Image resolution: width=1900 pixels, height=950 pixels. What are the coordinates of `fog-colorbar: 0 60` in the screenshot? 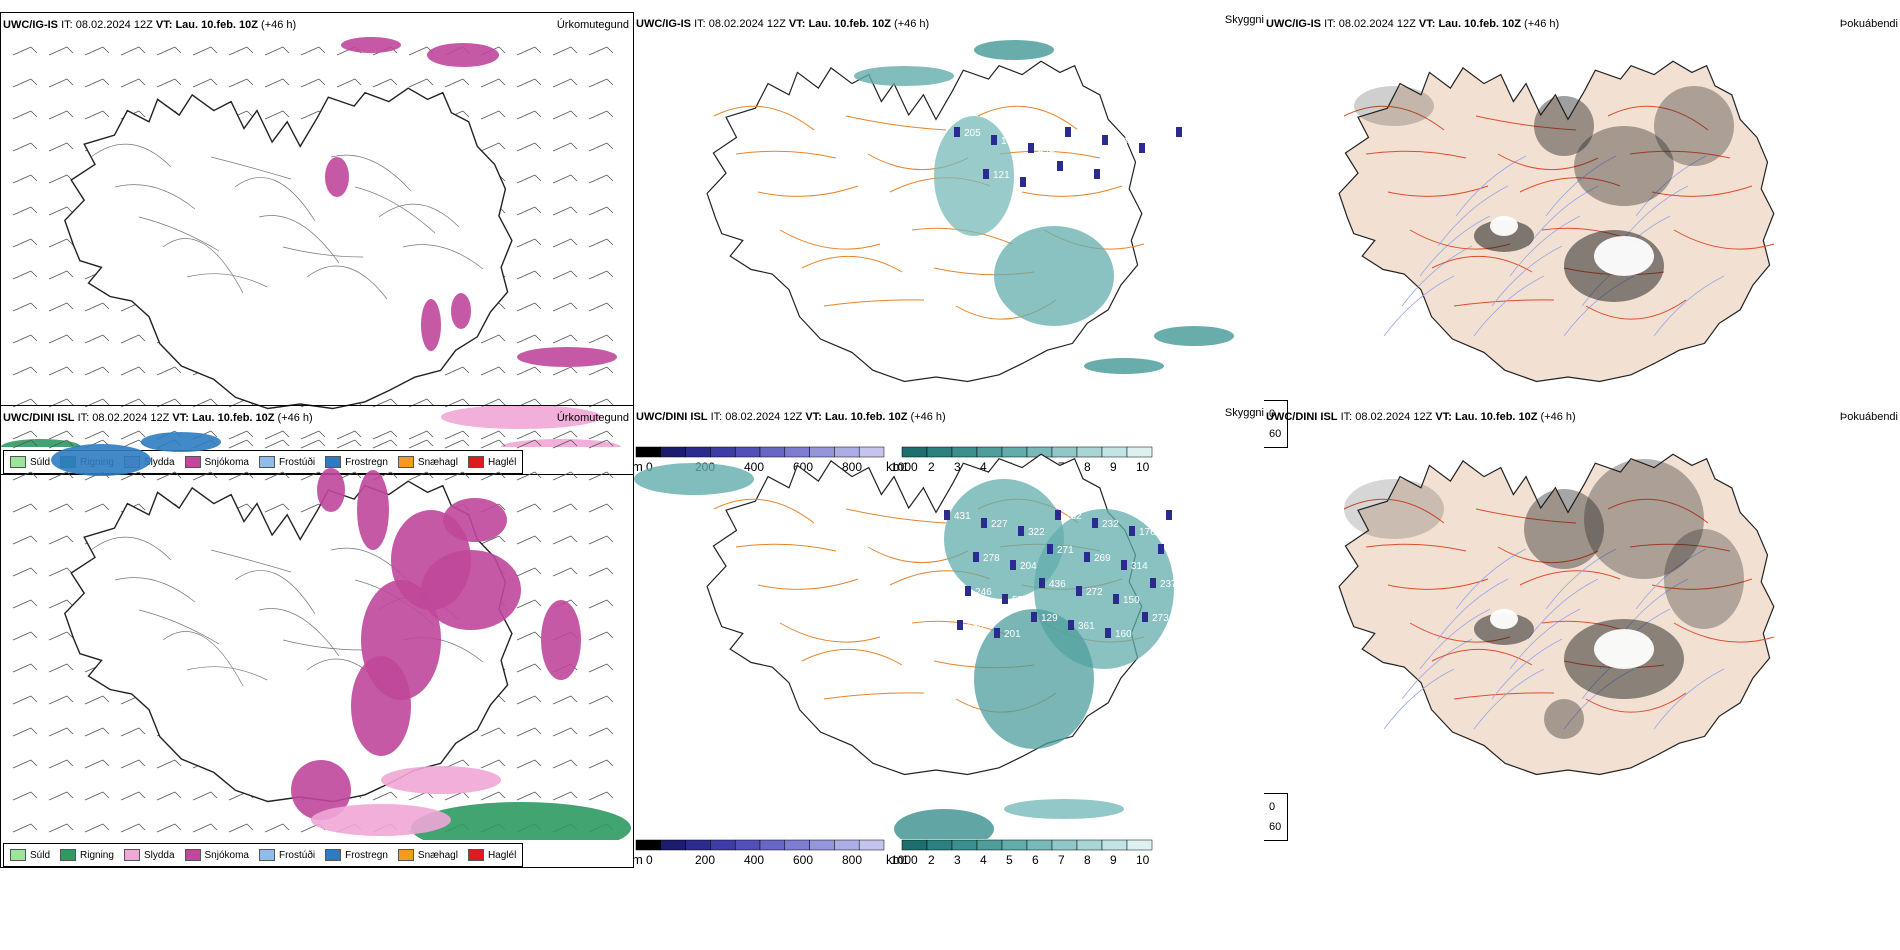 It's located at (1276, 817).